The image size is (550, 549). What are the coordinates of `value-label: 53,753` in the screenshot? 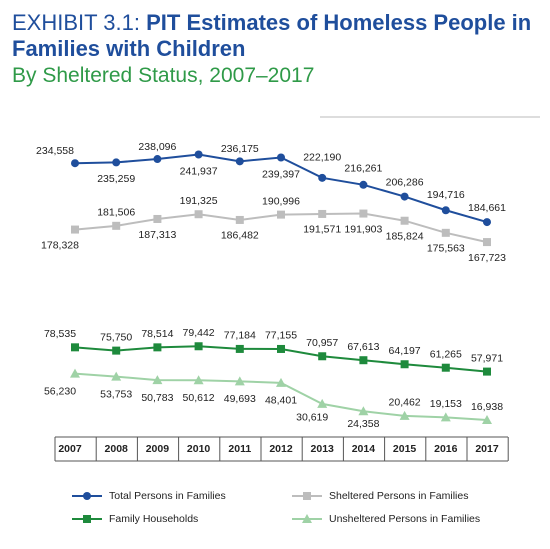 It's located at (116, 394).